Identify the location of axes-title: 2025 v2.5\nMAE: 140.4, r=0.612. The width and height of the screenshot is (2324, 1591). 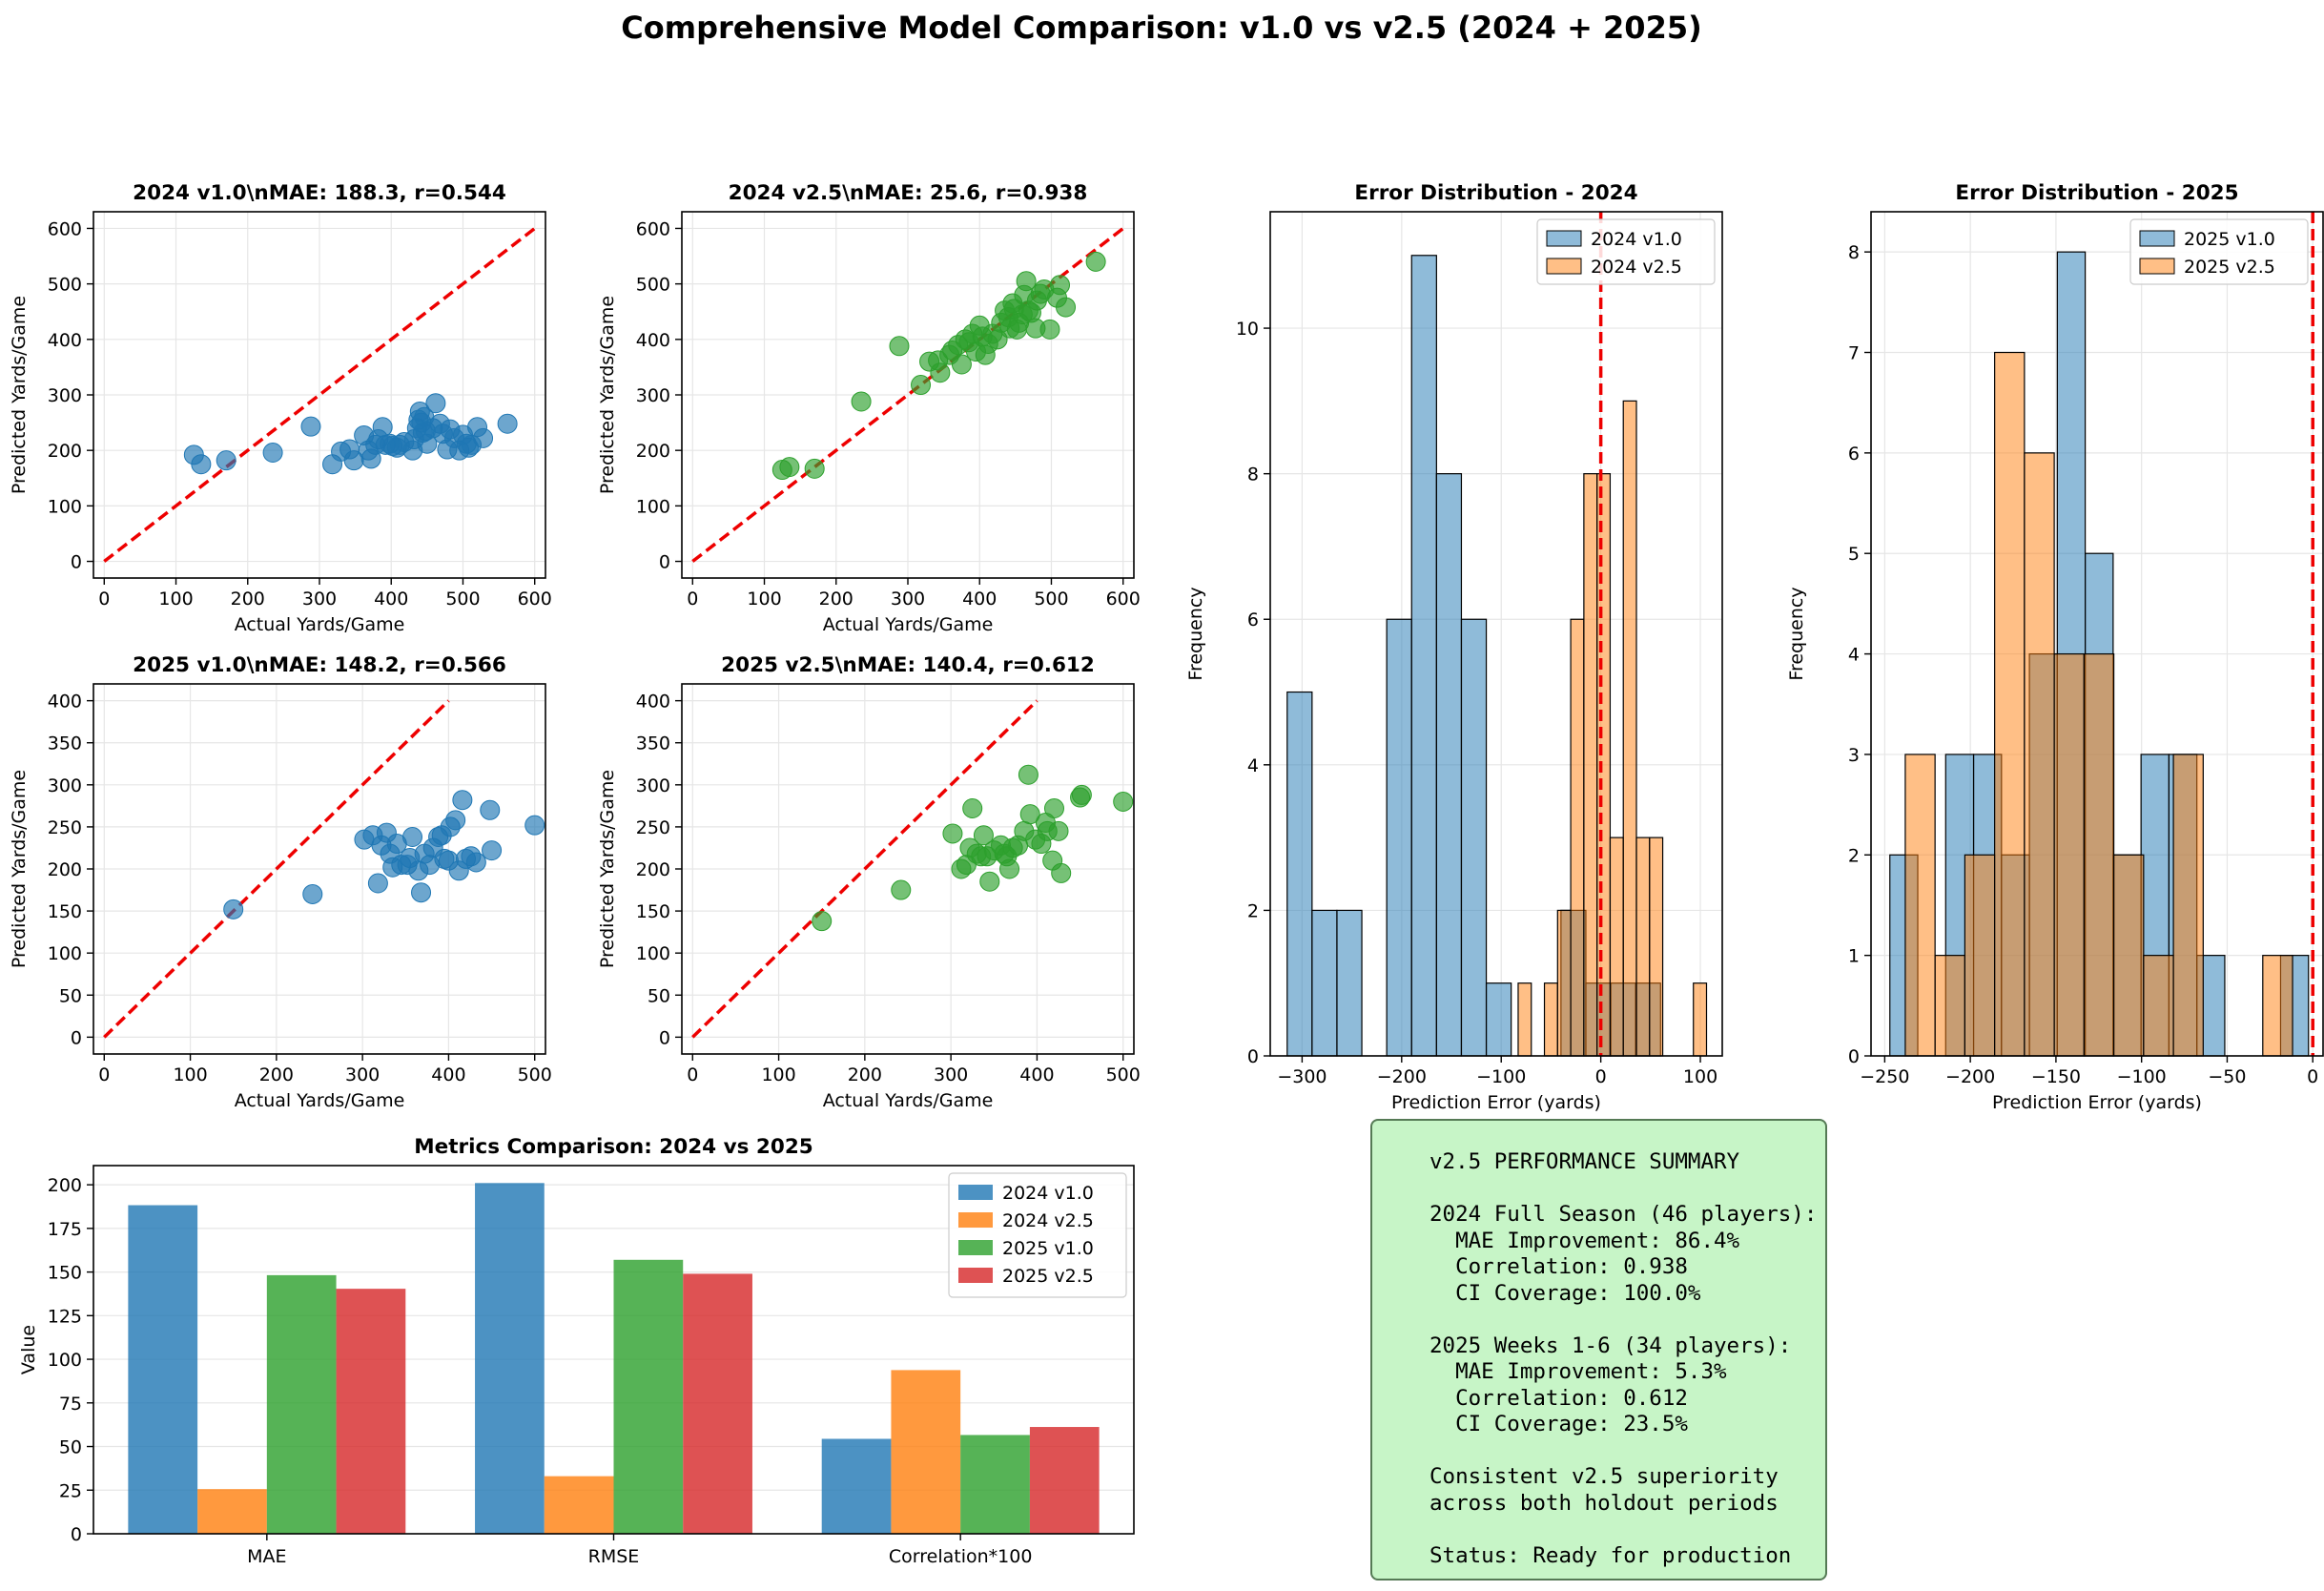
(908, 665).